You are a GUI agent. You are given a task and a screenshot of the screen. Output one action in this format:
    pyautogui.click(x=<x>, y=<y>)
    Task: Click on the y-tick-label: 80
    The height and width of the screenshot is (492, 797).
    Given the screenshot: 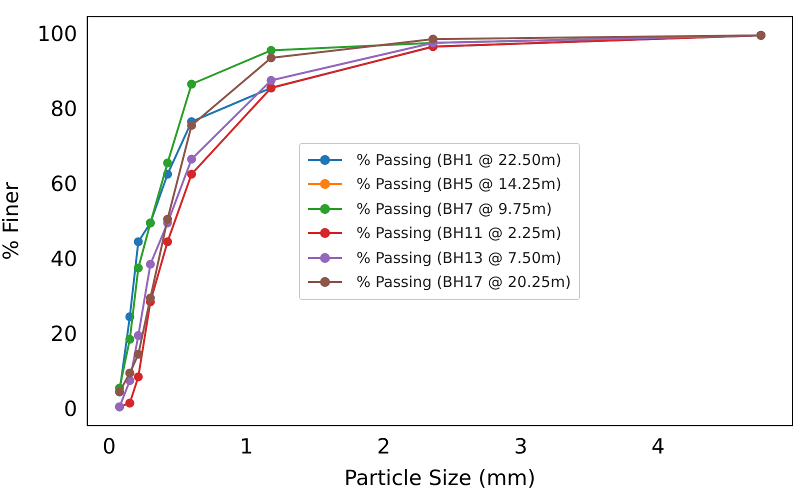 What is the action you would take?
    pyautogui.click(x=64, y=108)
    